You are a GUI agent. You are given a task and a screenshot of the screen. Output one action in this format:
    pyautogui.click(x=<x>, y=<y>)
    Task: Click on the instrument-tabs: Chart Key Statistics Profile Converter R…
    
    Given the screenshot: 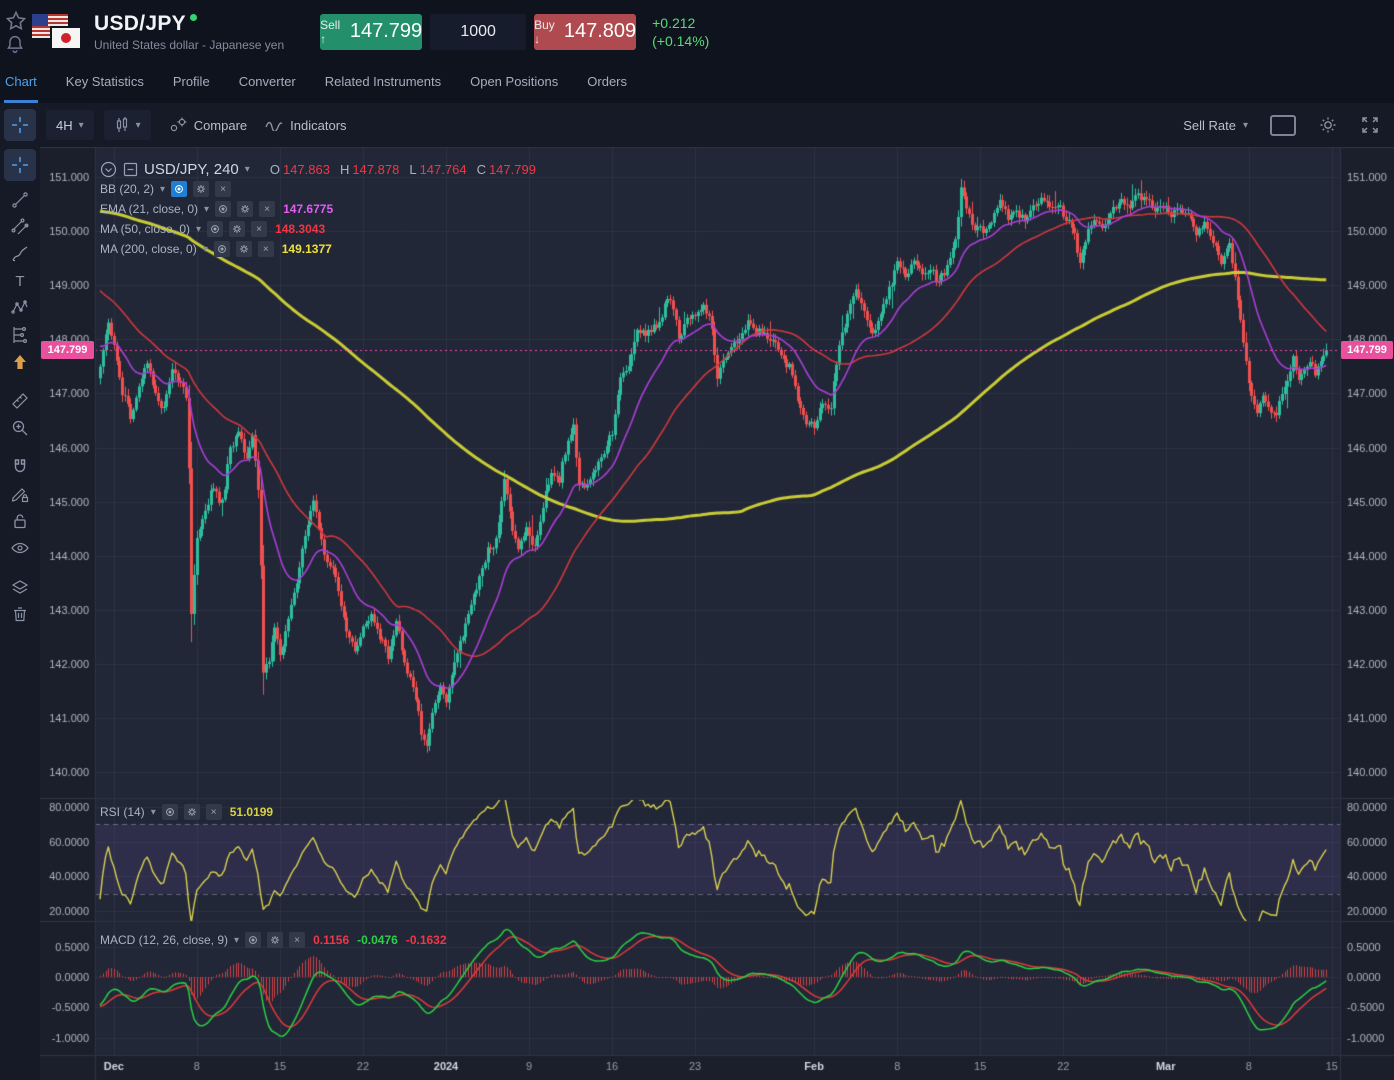 What is the action you would take?
    pyautogui.click(x=697, y=83)
    